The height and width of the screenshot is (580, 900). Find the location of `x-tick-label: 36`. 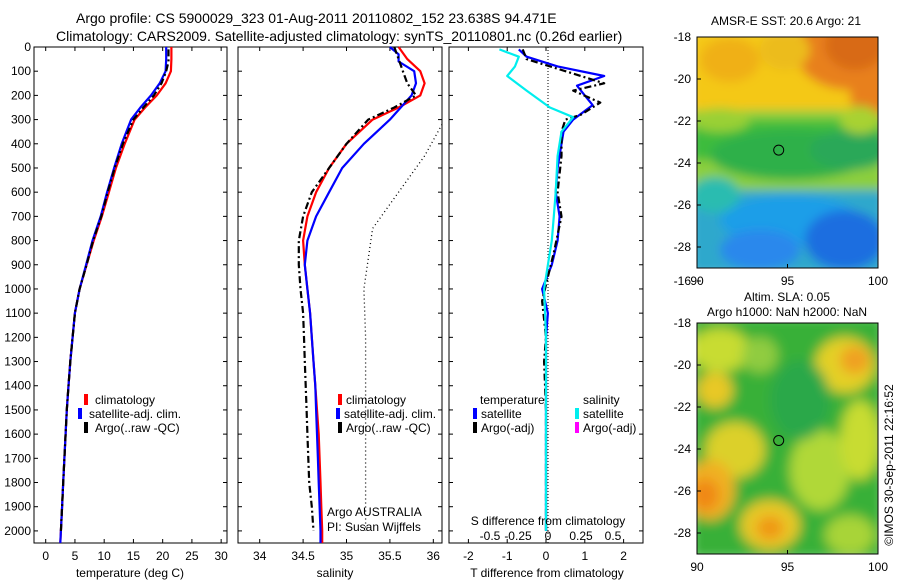

x-tick-label: 36 is located at coordinates (434, 556).